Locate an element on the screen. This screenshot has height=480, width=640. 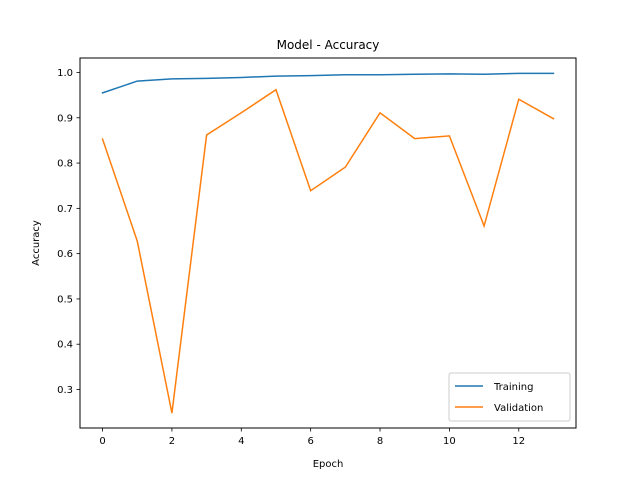
y-tick-label: 0.7 is located at coordinates (65, 209).